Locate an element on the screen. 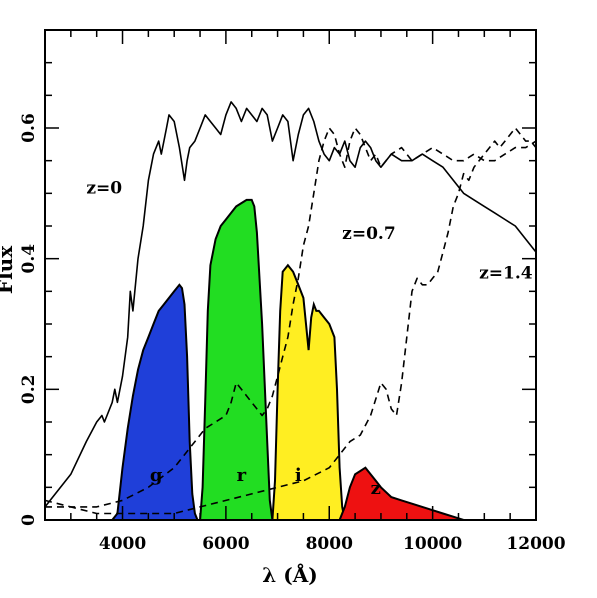  y-axis-title: Flux is located at coordinates (8, 269).